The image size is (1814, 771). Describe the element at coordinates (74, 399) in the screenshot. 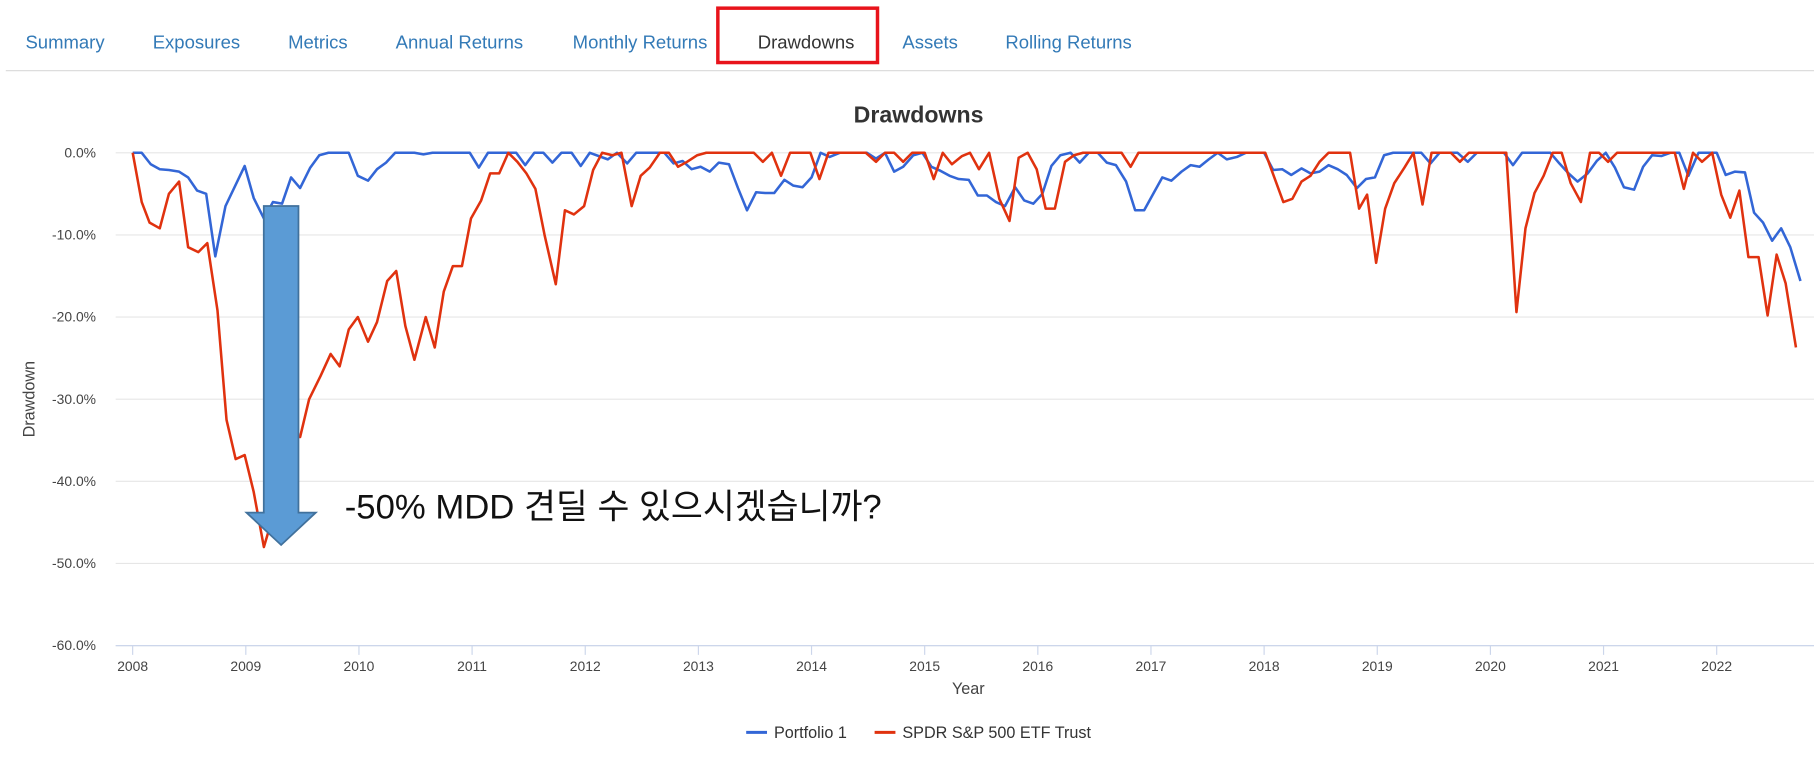

I see `y-tick-label: -30.0%` at that location.